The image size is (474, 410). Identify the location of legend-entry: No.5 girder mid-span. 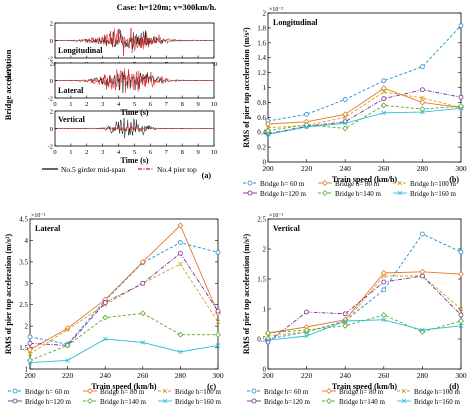
(93, 169).